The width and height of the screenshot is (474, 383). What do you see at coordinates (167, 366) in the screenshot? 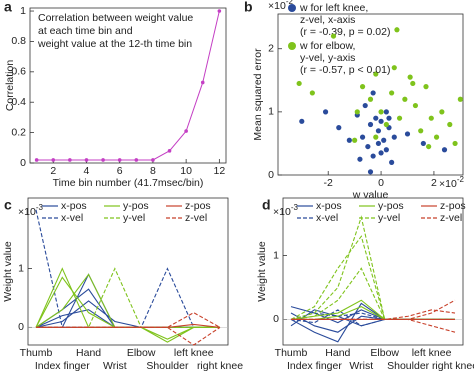
I see `category-label: Shoulder` at bounding box center [167, 366].